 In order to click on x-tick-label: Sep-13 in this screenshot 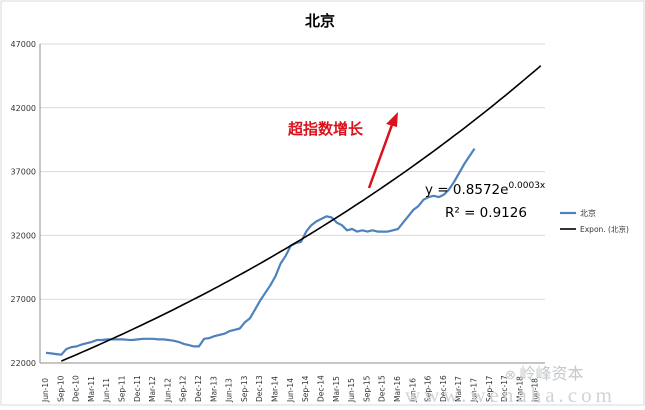, I will do `click(244, 388)`.